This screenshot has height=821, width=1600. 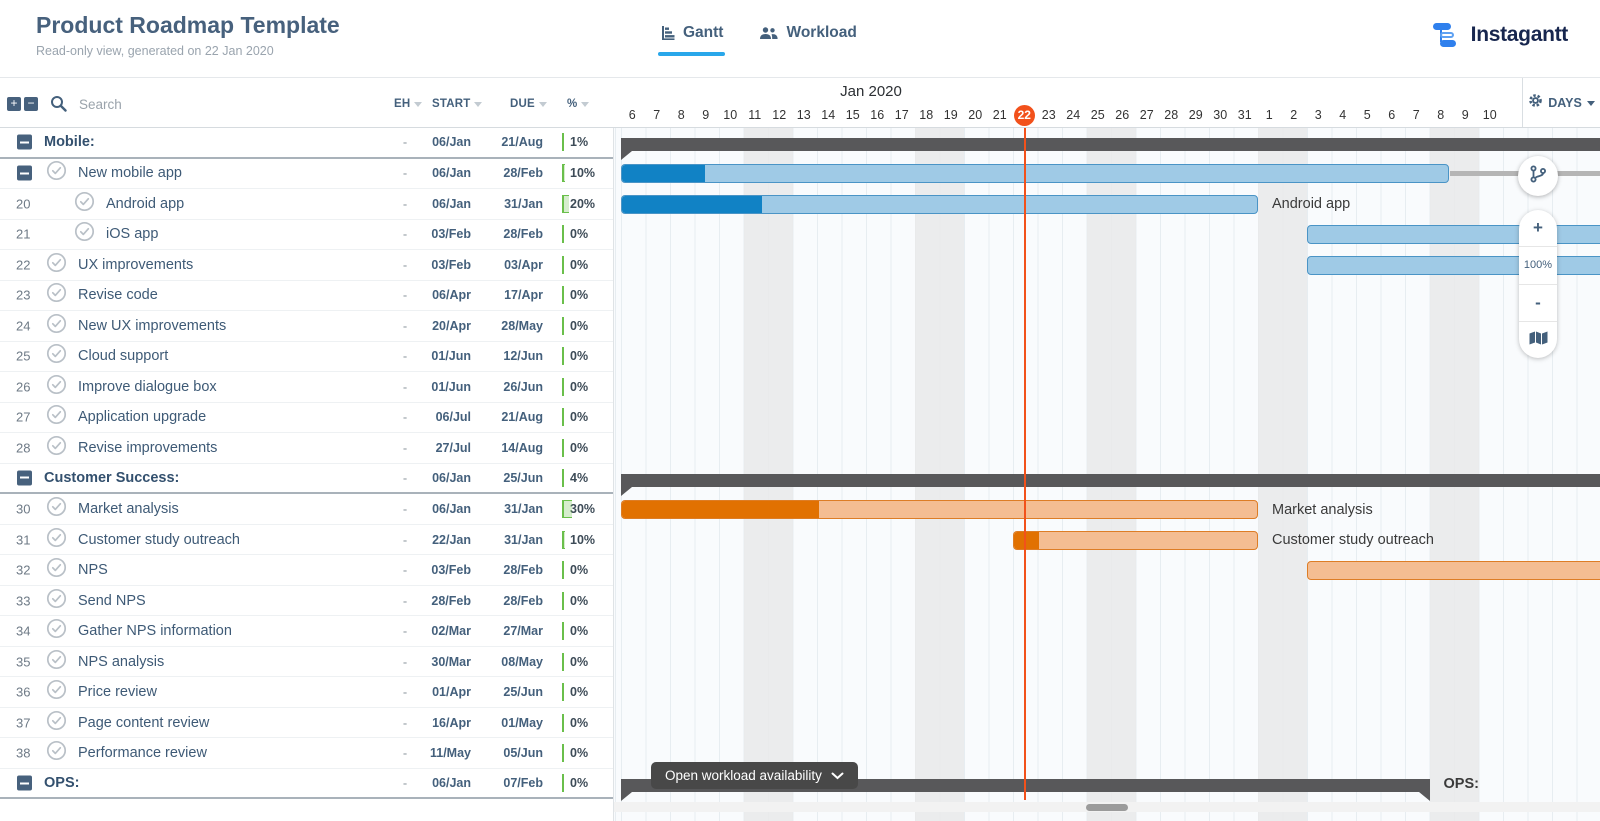 I want to click on task-name: iOS app, so click(x=132, y=234).